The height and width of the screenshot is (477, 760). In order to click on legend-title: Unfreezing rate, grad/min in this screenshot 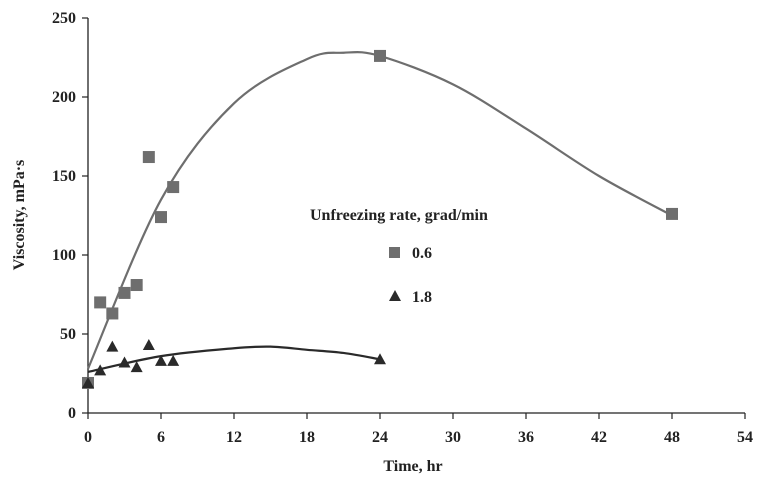, I will do `click(399, 215)`.